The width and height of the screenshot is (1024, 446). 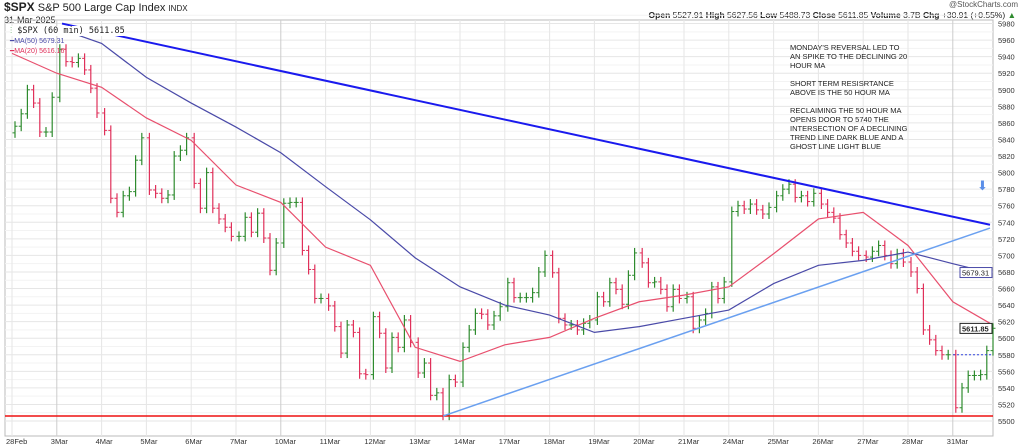 I want to click on y-tick-label: 5760, so click(x=1006, y=206).